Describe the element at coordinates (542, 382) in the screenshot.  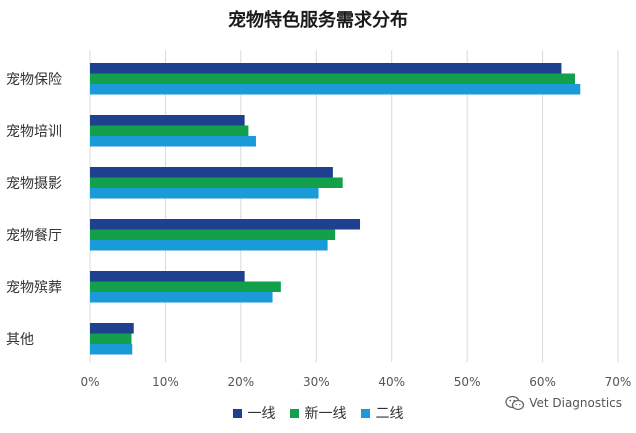
I see `x-tick-label: 60%` at that location.